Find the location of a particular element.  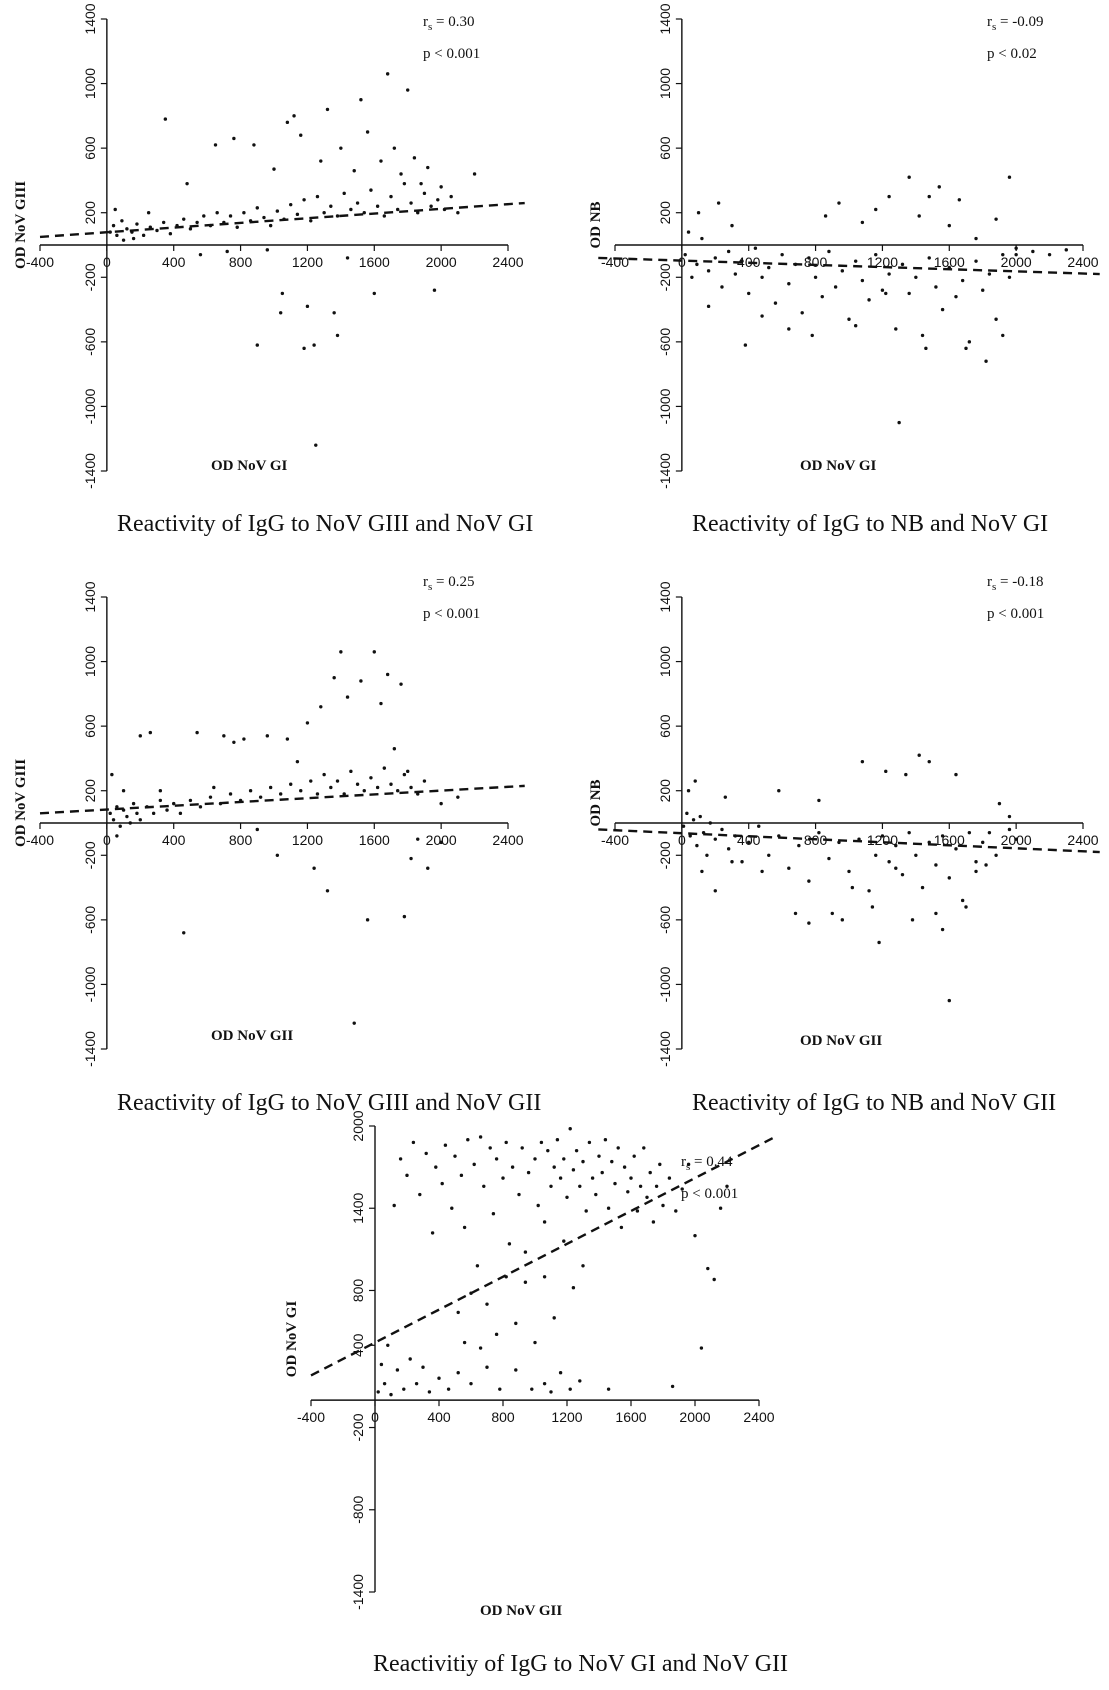

p-value-label: p < 0.02 is located at coordinates (1012, 54).